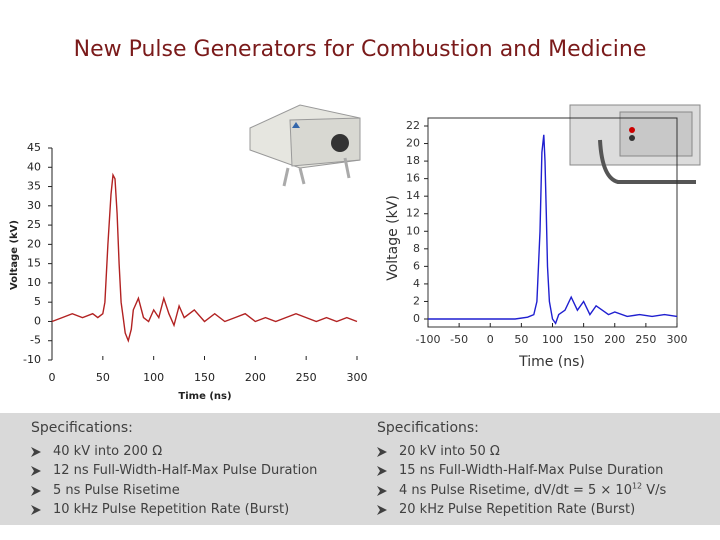  Describe the element at coordinates (413, 178) in the screenshot. I see `y-tick-label: 16` at that location.